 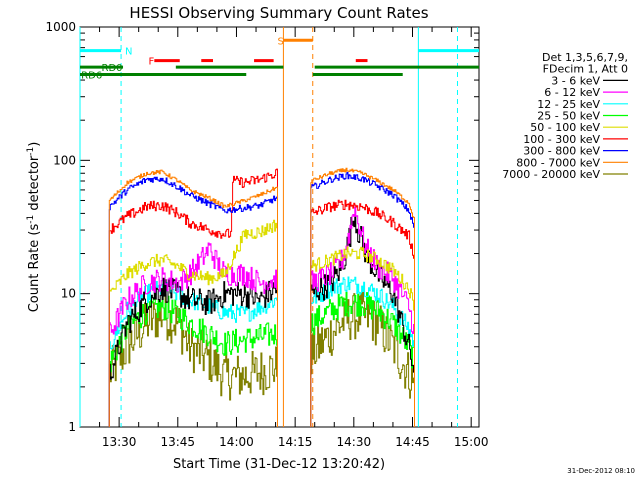 What do you see at coordinates (561, 139) in the screenshot?
I see `legend-entry-label: 100 - 300 keV` at bounding box center [561, 139].